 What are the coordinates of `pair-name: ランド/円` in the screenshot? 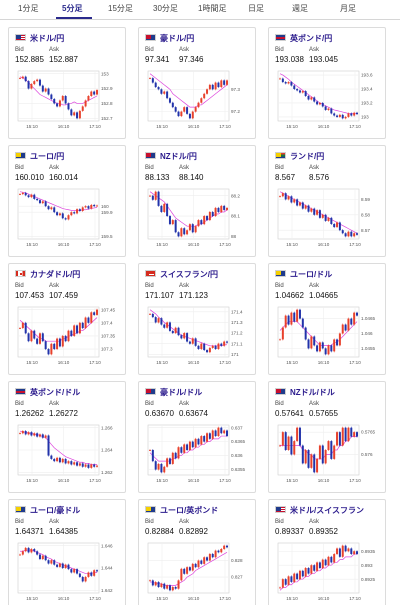 It's located at (307, 156).